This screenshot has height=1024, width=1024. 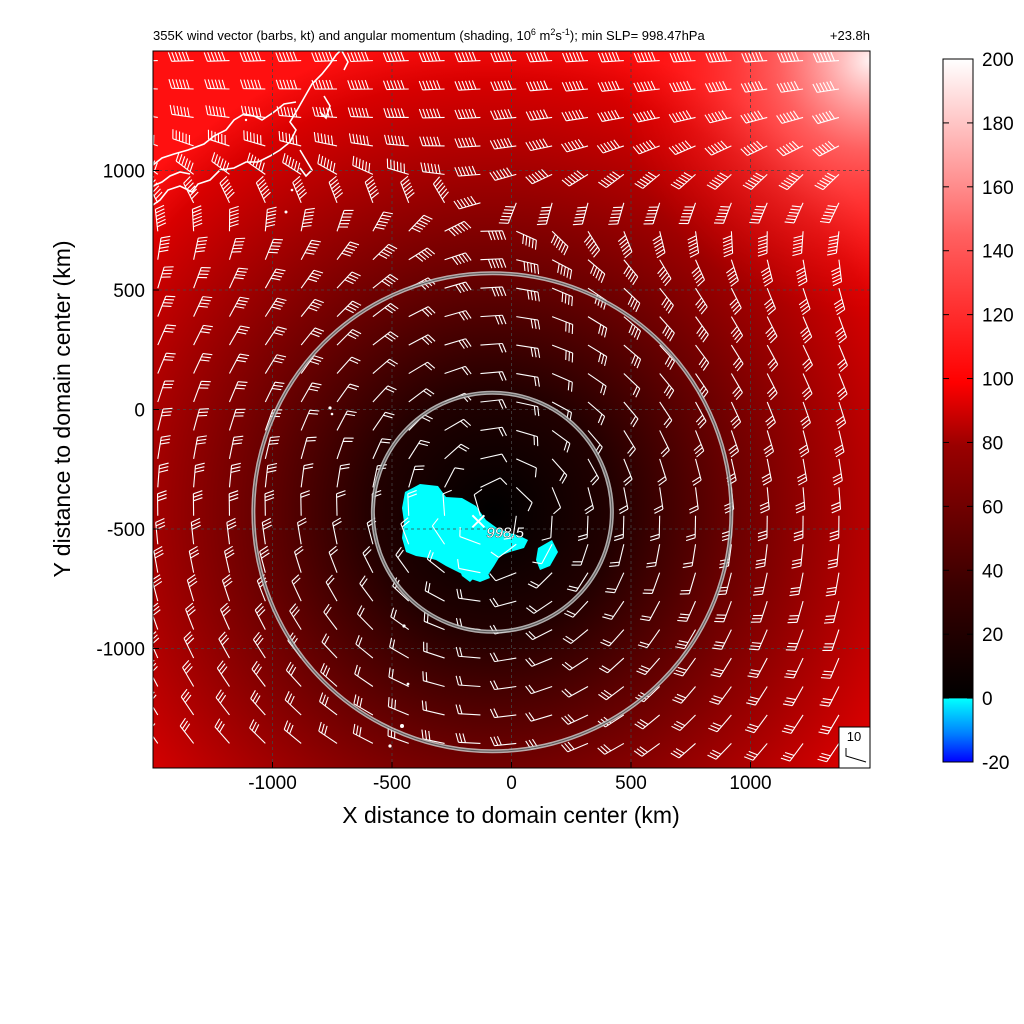 What do you see at coordinates (62, 408) in the screenshot?
I see `y-axis-label: Y distance to domain center (km)` at bounding box center [62, 408].